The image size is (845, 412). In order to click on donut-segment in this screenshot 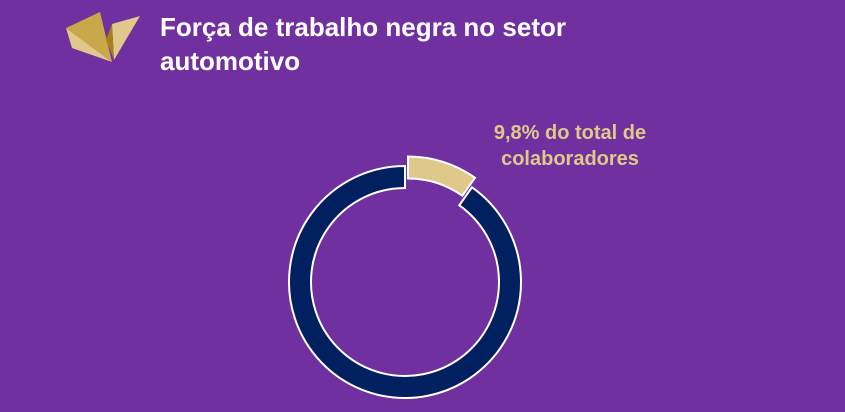, I will do `click(442, 176)`.